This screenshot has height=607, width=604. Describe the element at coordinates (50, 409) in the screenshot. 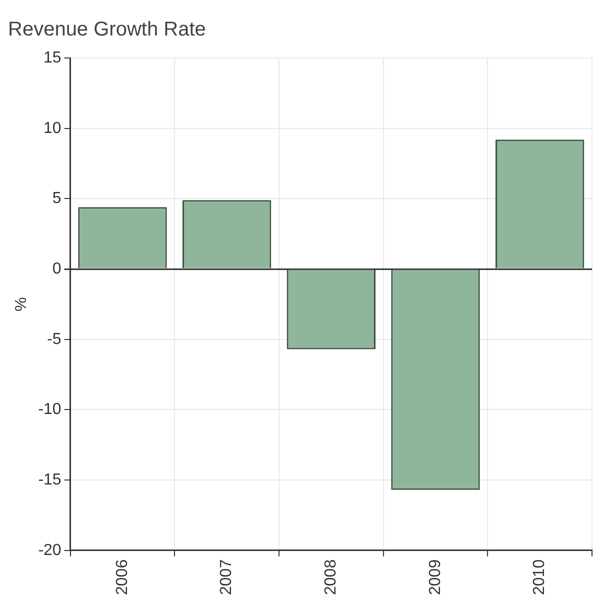

I see `y-tick-label: -10` at that location.